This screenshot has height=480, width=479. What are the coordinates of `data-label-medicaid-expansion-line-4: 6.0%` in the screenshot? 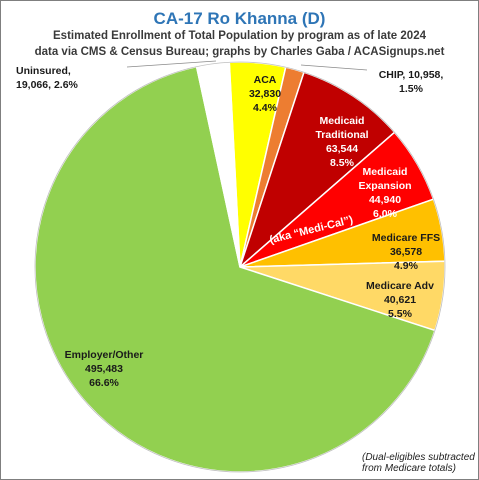 It's located at (385, 214).